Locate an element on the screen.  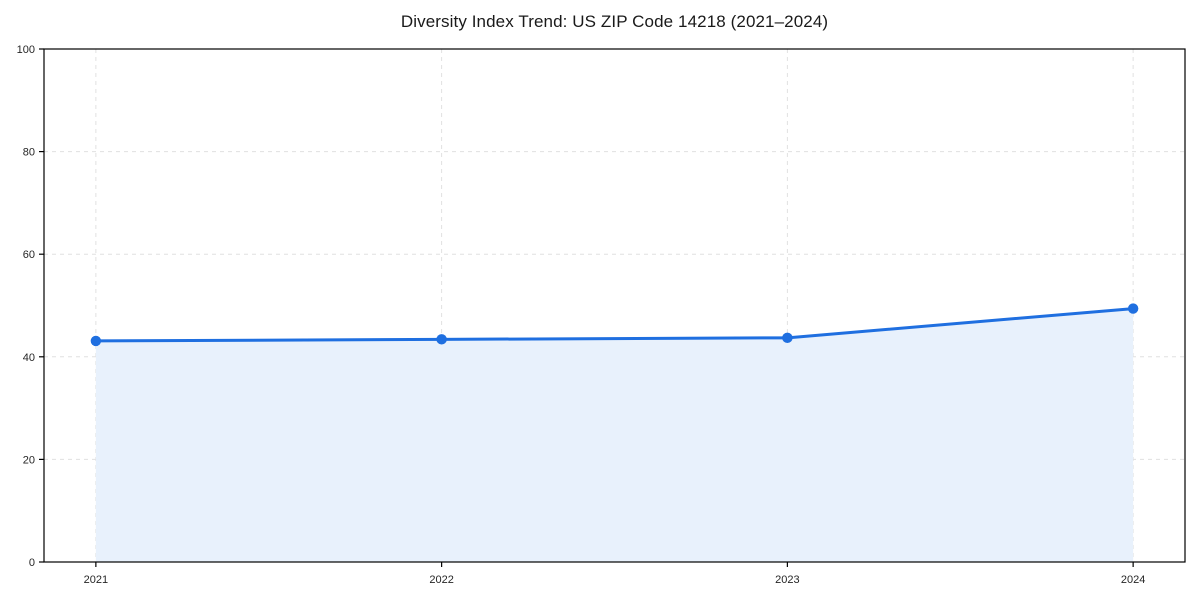
y-tick-label: 60 is located at coordinates (29, 255).